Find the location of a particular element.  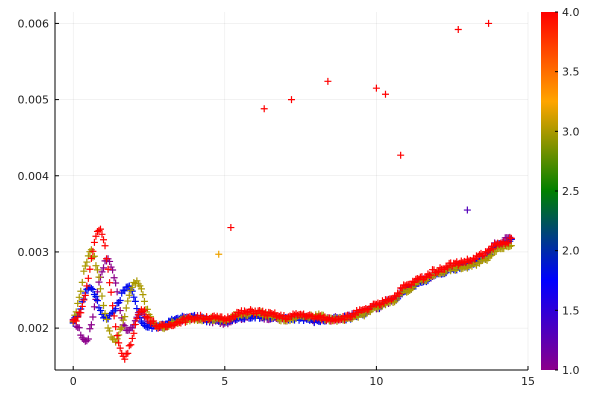

colorbar: 1.0 1.5 2.0 2.5 3.0 3.5 4.0 is located at coordinates (560, 191).